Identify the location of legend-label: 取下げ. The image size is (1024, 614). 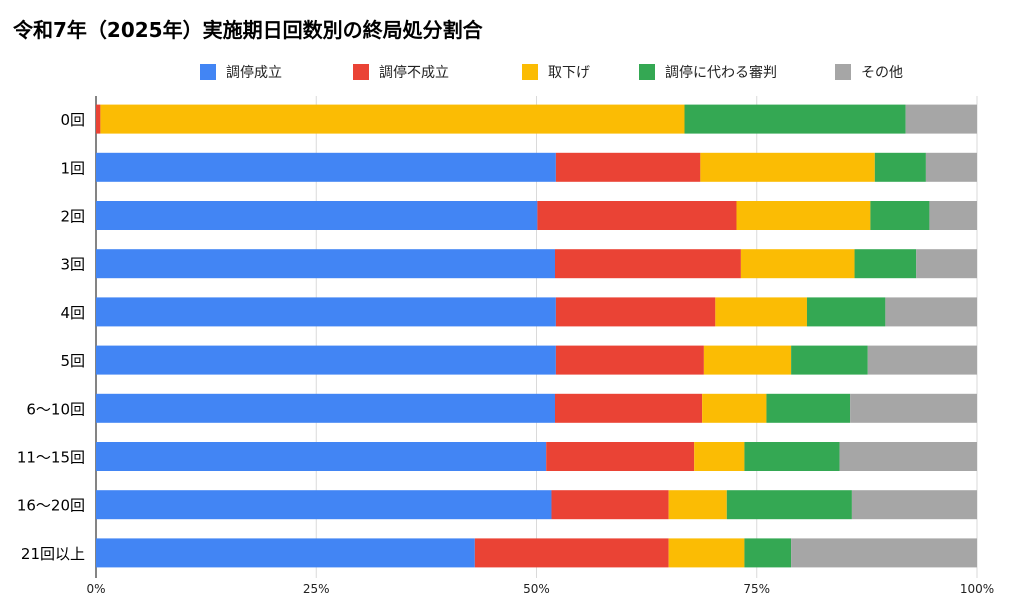
(569, 73).